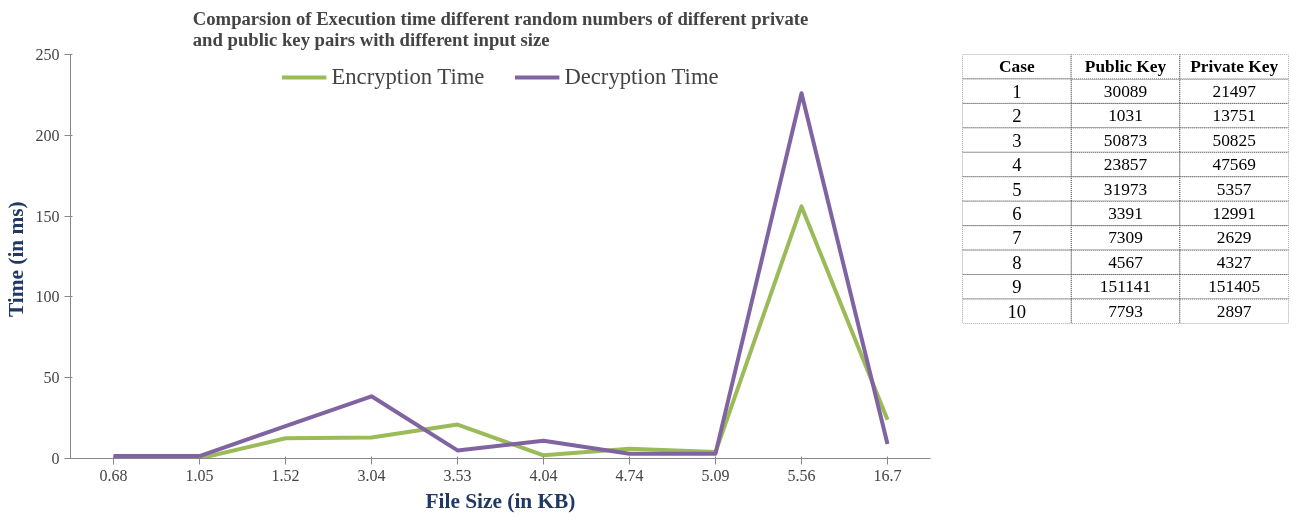 This screenshot has height=522, width=1298. What do you see at coordinates (1017, 189) in the screenshot?
I see `y-tick-label: 5` at bounding box center [1017, 189].